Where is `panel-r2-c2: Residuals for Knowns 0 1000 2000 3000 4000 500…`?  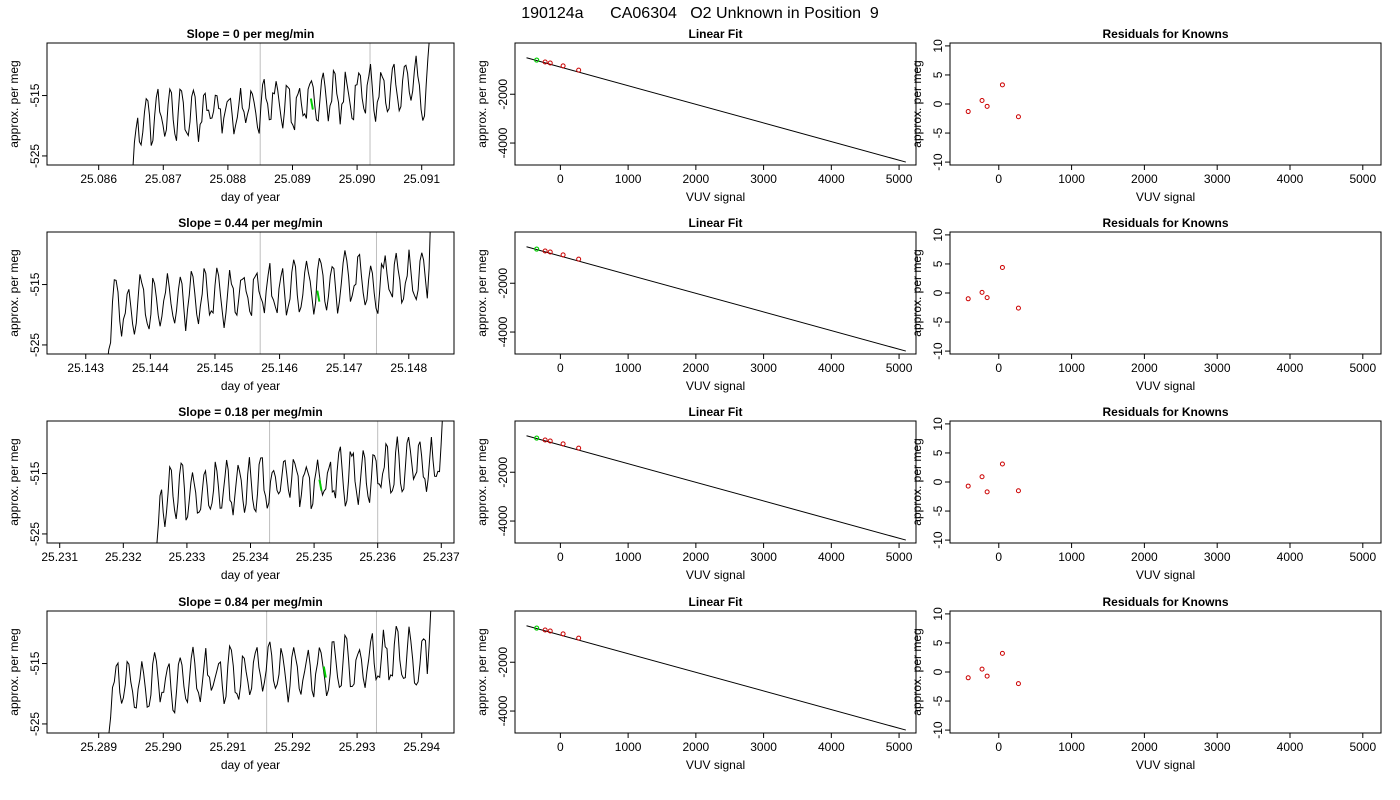 panel-r2-c2: Residuals for Knowns 0 1000 2000 3000 4000 500… is located at coordinates (1146, 493).